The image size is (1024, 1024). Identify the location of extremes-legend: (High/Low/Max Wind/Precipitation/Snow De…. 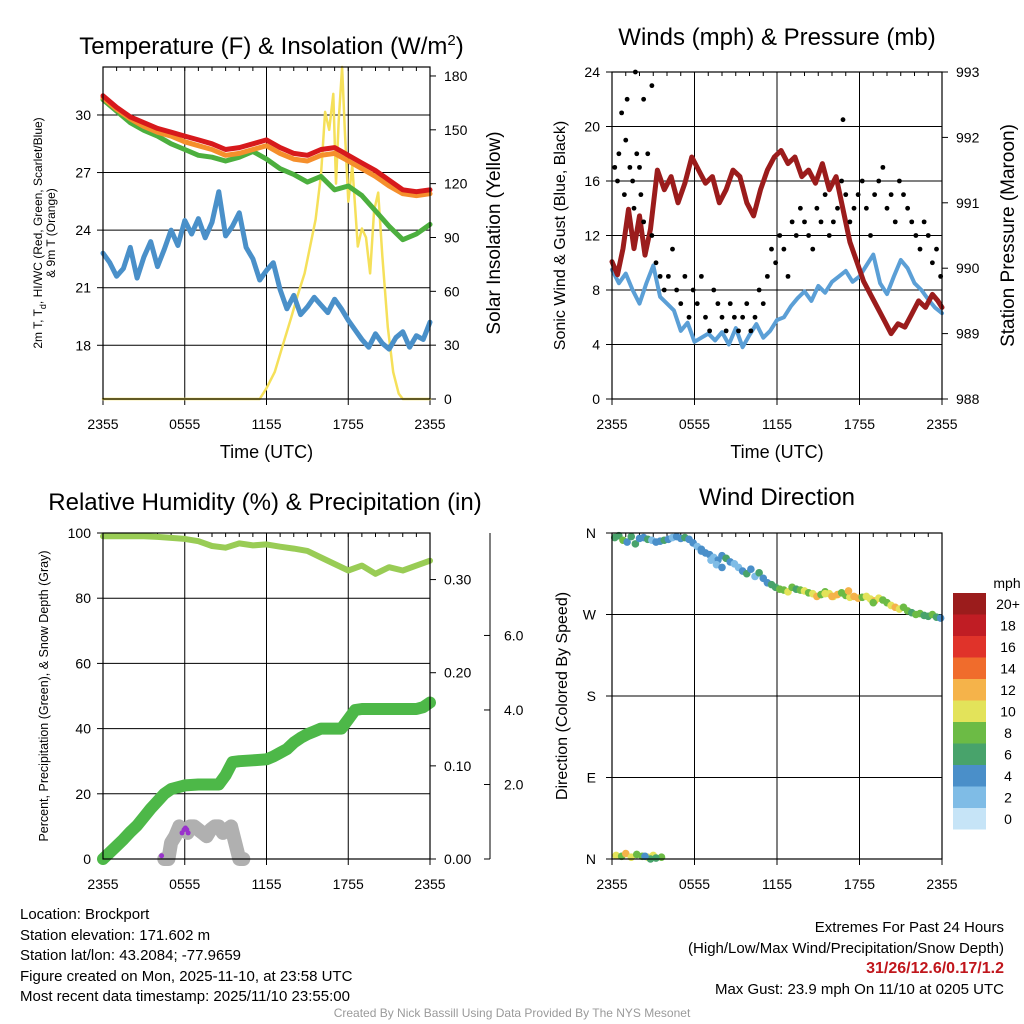
(846, 948).